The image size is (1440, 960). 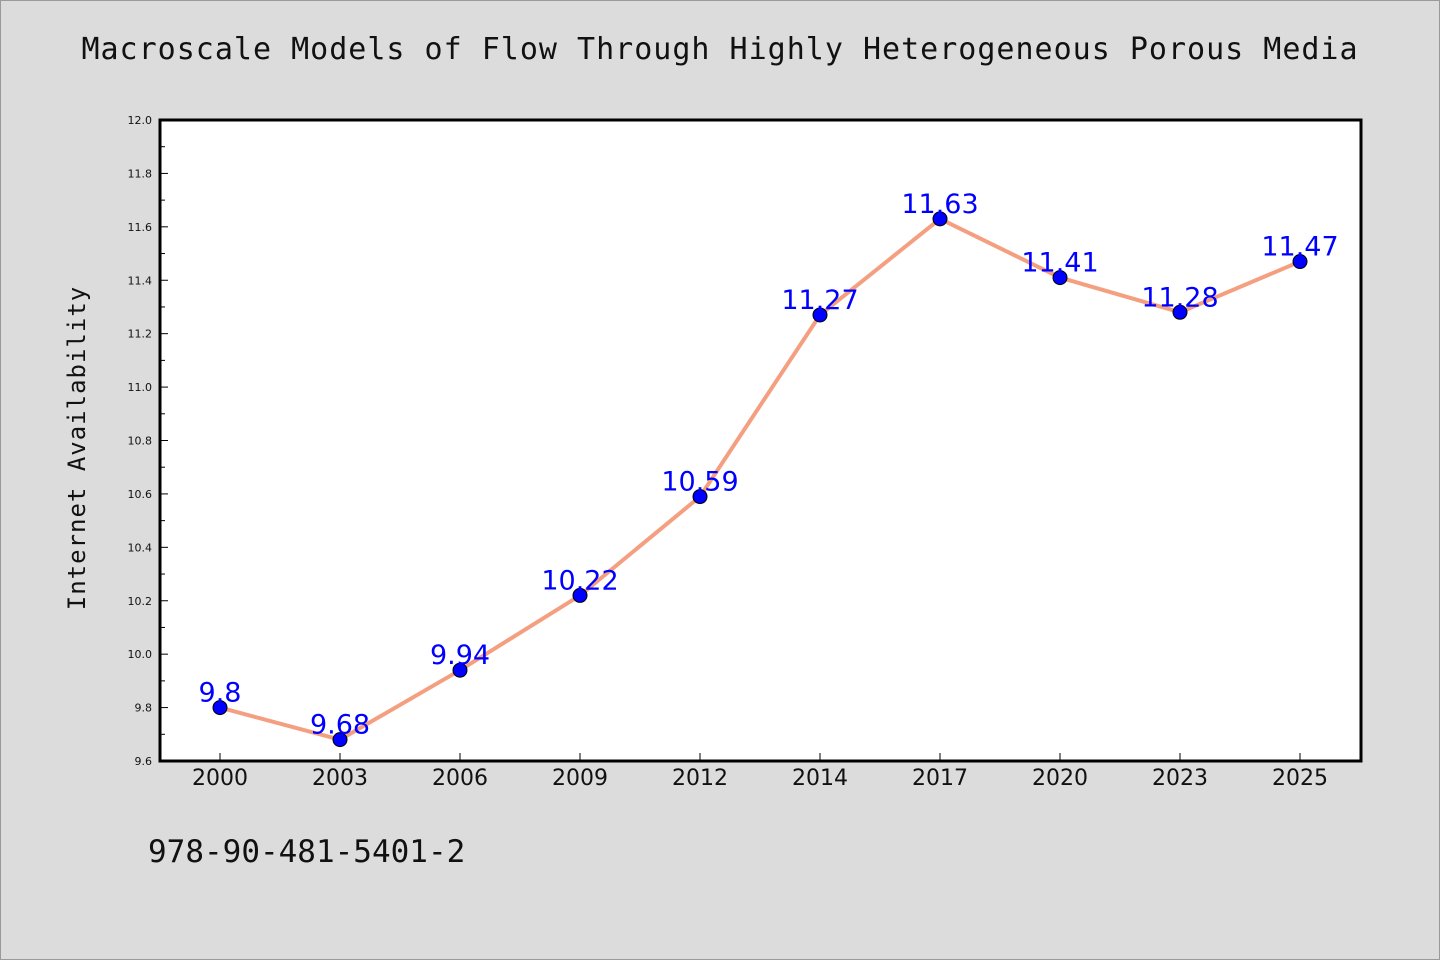 What do you see at coordinates (579, 580) in the screenshot?
I see `data-label: 10.22` at bounding box center [579, 580].